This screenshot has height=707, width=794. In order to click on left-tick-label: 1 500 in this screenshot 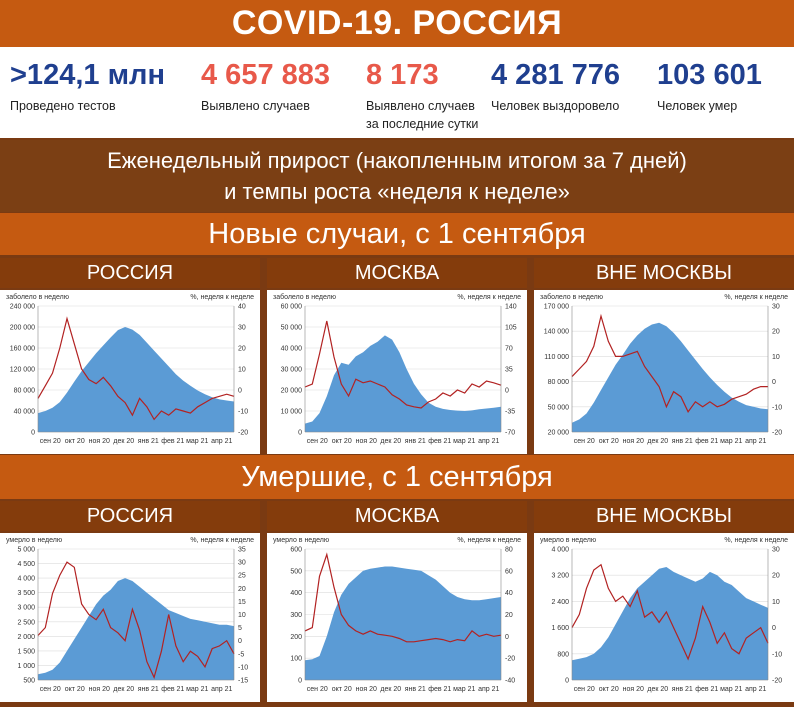, I will do `click(26, 651)`.